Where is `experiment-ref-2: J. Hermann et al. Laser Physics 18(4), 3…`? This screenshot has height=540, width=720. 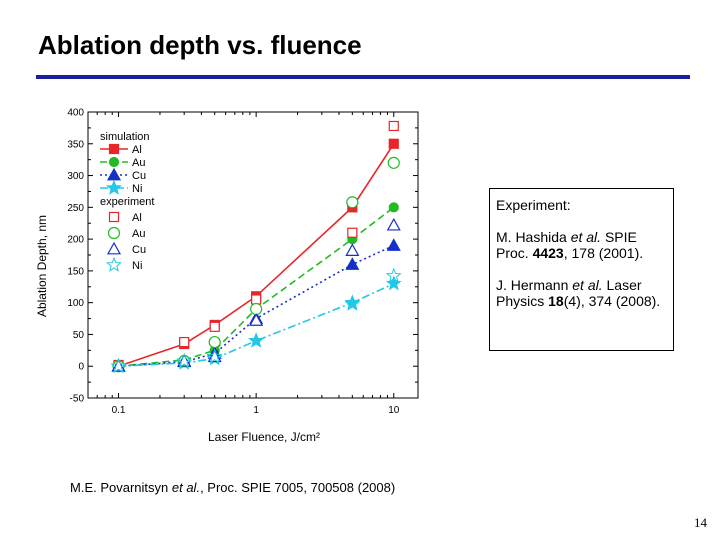
experiment-ref-2: J. Hermann et al. Laser Physics 18(4), 3… is located at coordinates (578, 293).